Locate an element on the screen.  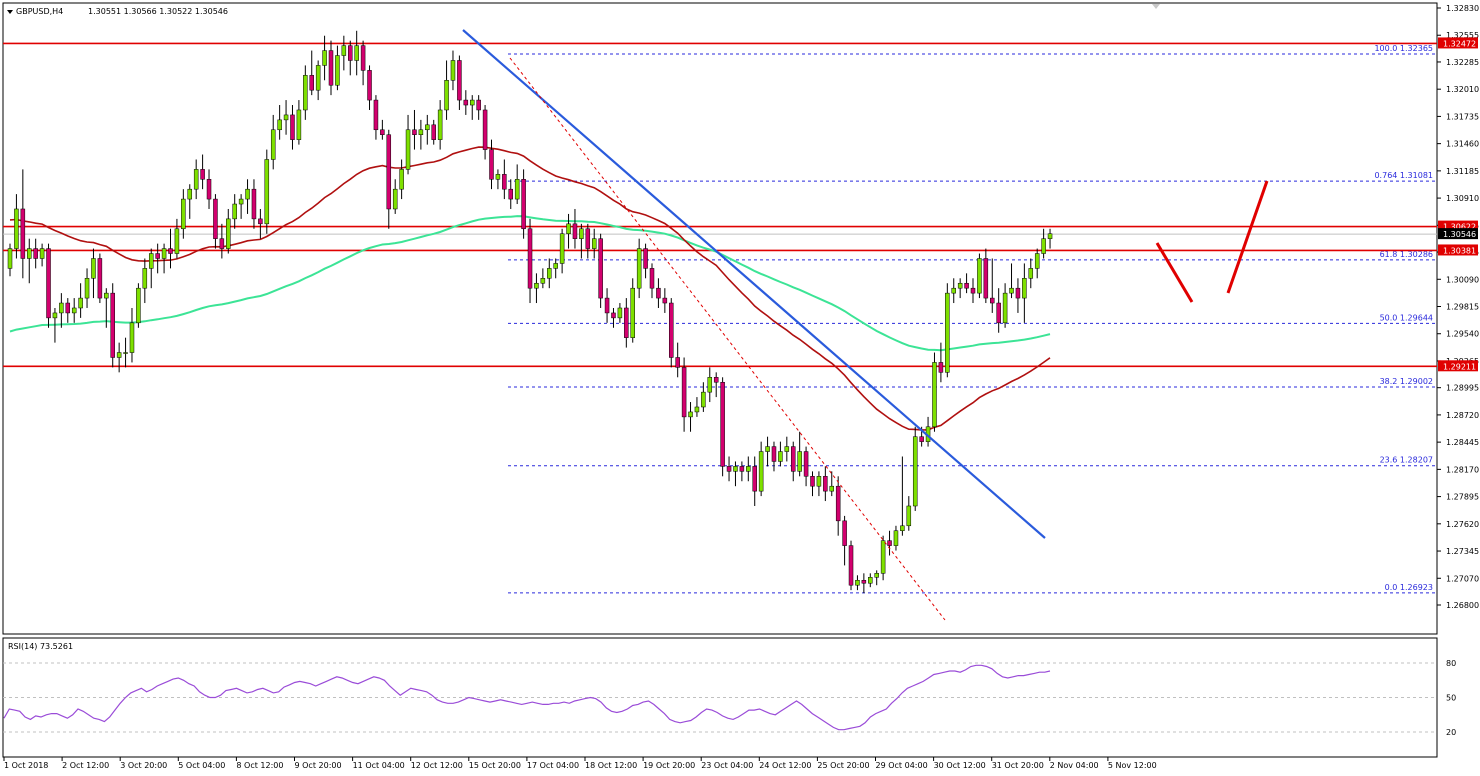
time-tick-label: 9 Oct 20:00 is located at coordinates (318, 765).